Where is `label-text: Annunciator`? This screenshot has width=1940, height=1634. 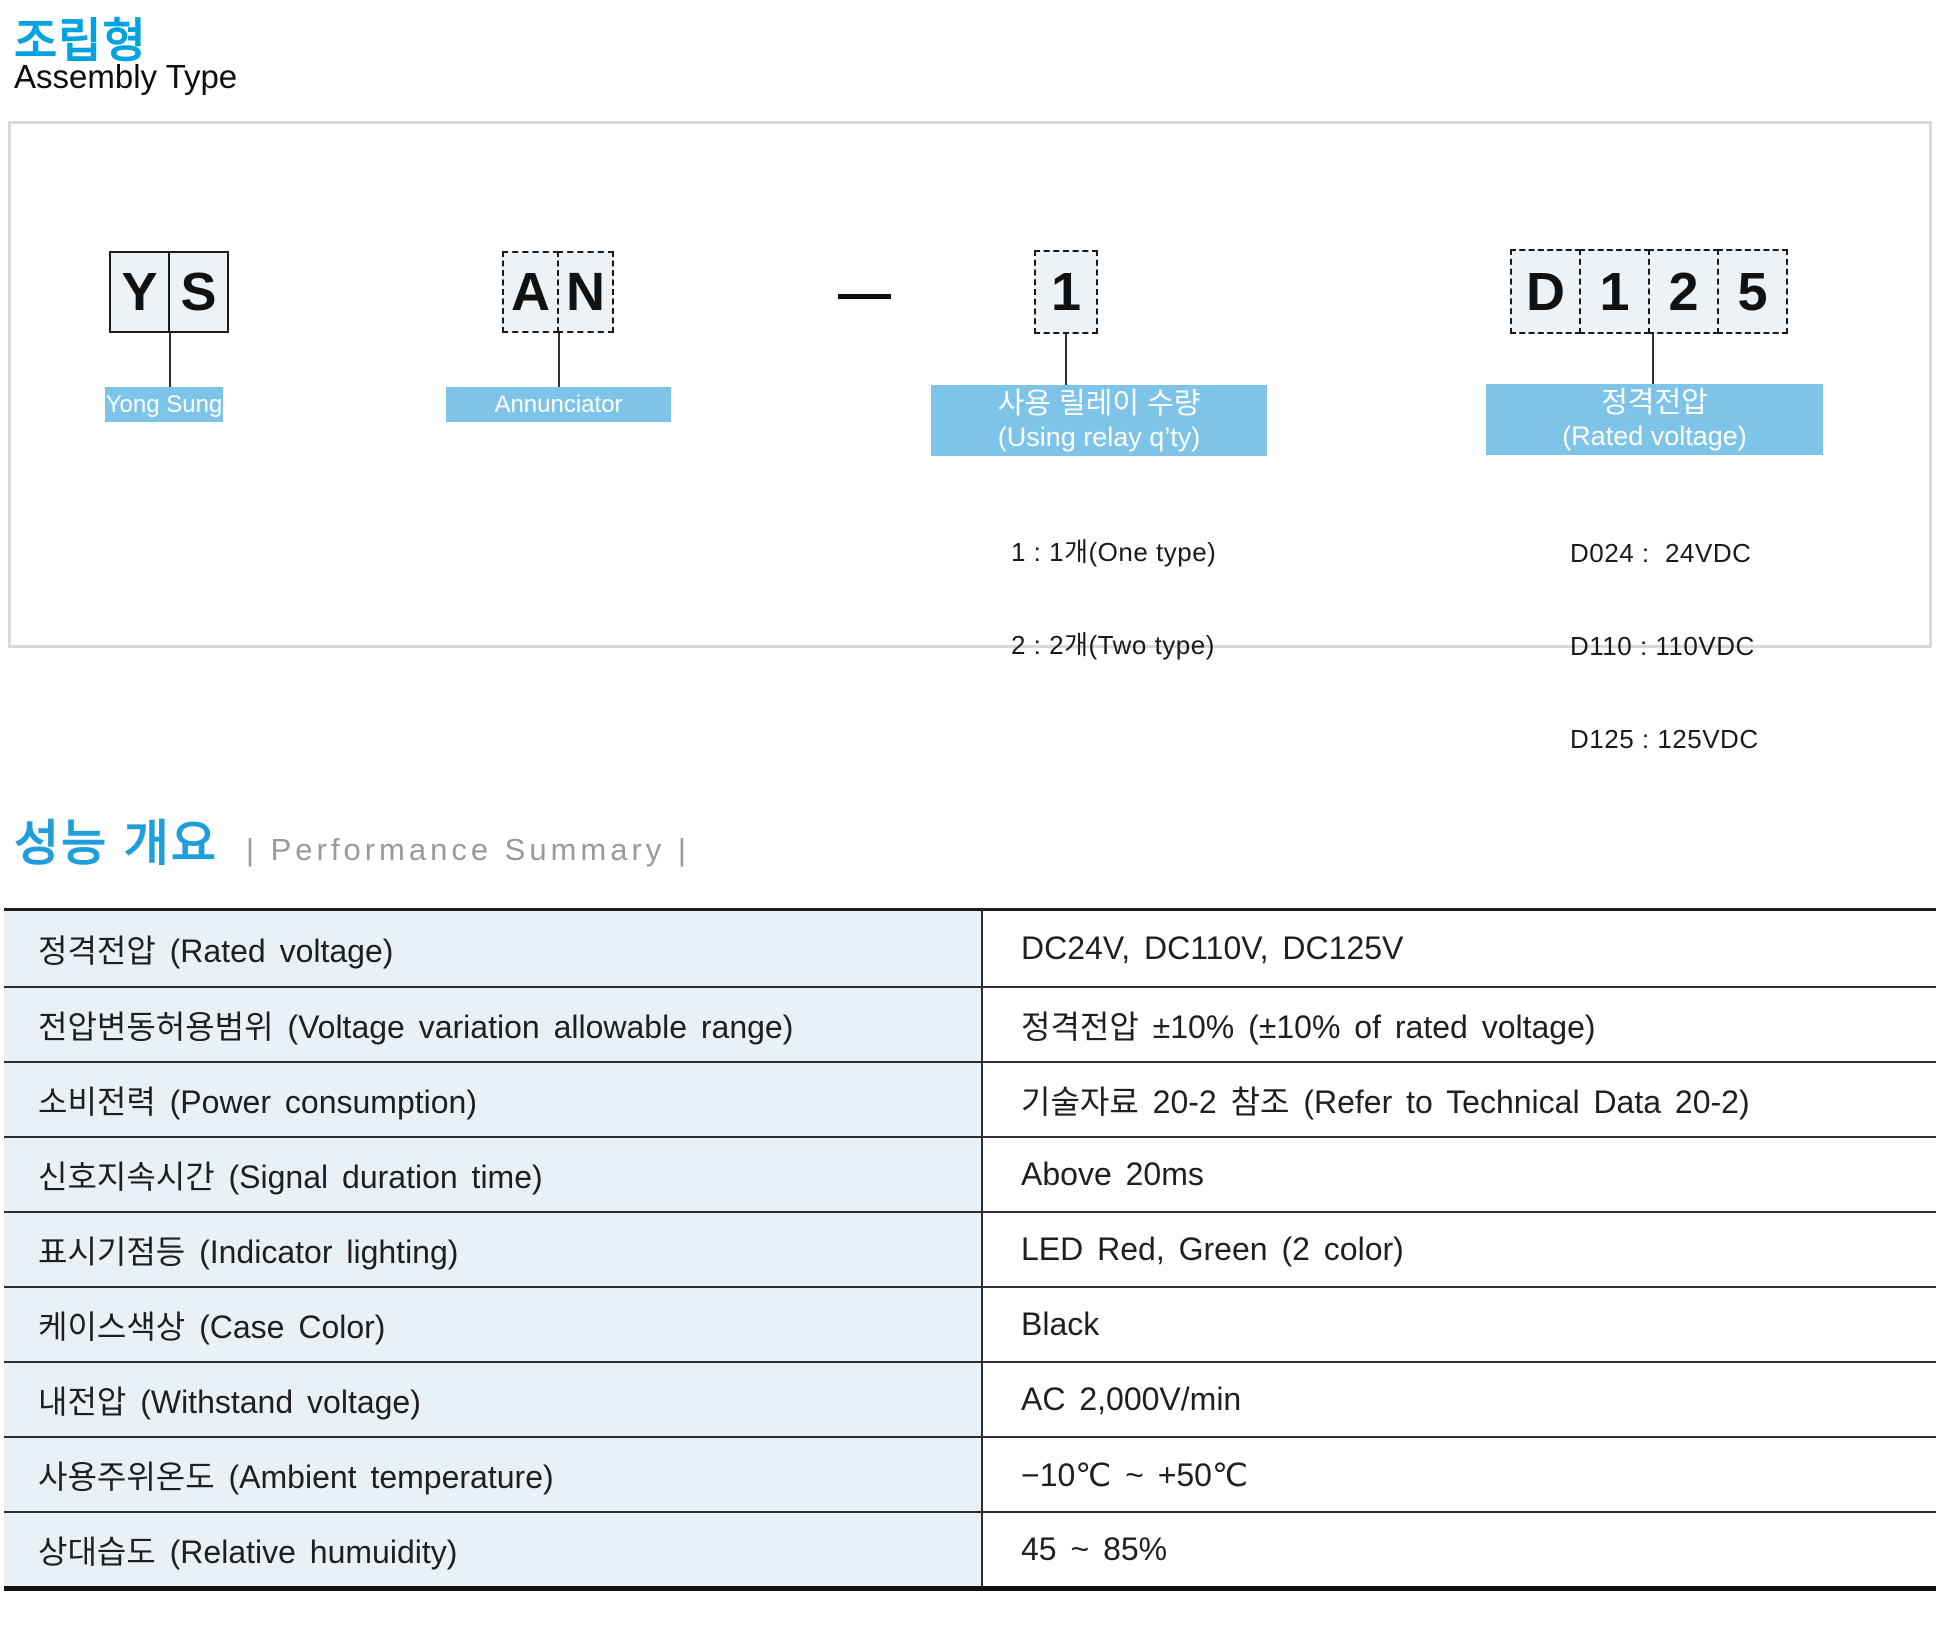
label-text: Annunciator is located at coordinates (558, 404).